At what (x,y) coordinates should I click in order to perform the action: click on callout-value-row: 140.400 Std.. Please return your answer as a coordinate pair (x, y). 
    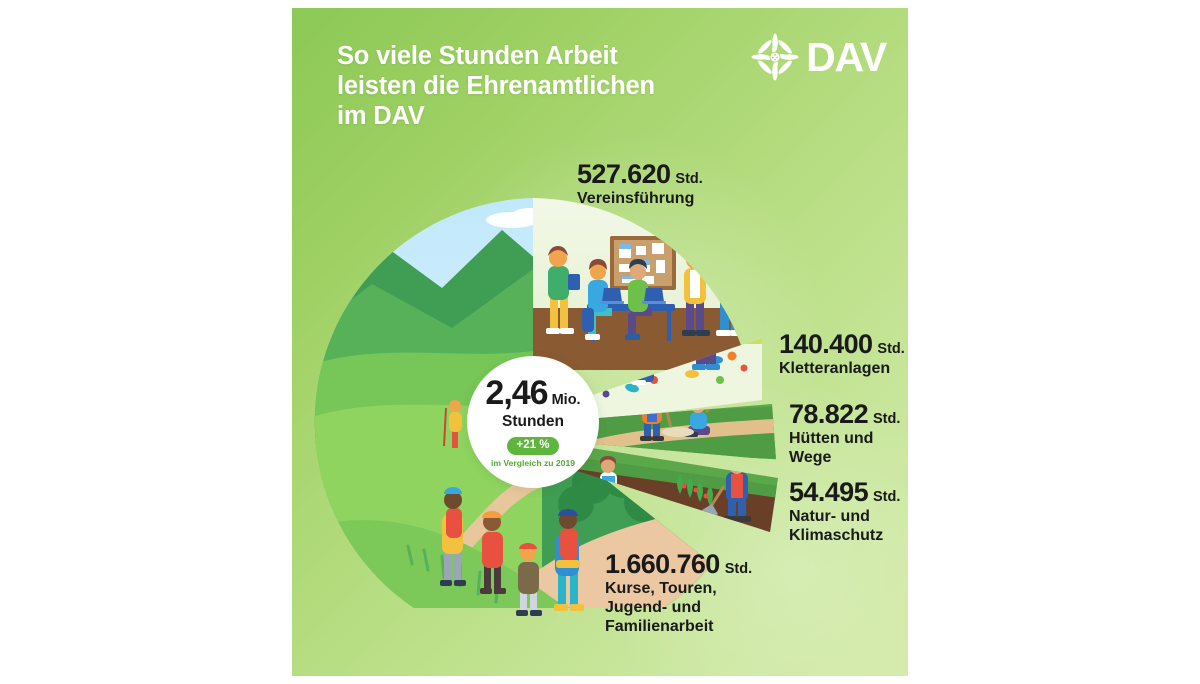
    Looking at the image, I should click on (842, 344).